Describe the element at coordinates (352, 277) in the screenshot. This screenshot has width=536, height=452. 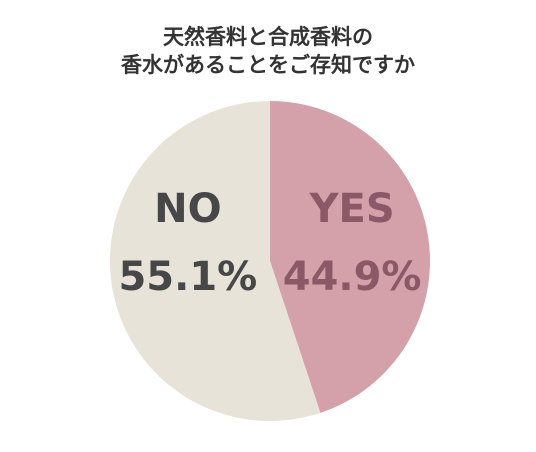
I see `value-label: 44.9%` at that location.